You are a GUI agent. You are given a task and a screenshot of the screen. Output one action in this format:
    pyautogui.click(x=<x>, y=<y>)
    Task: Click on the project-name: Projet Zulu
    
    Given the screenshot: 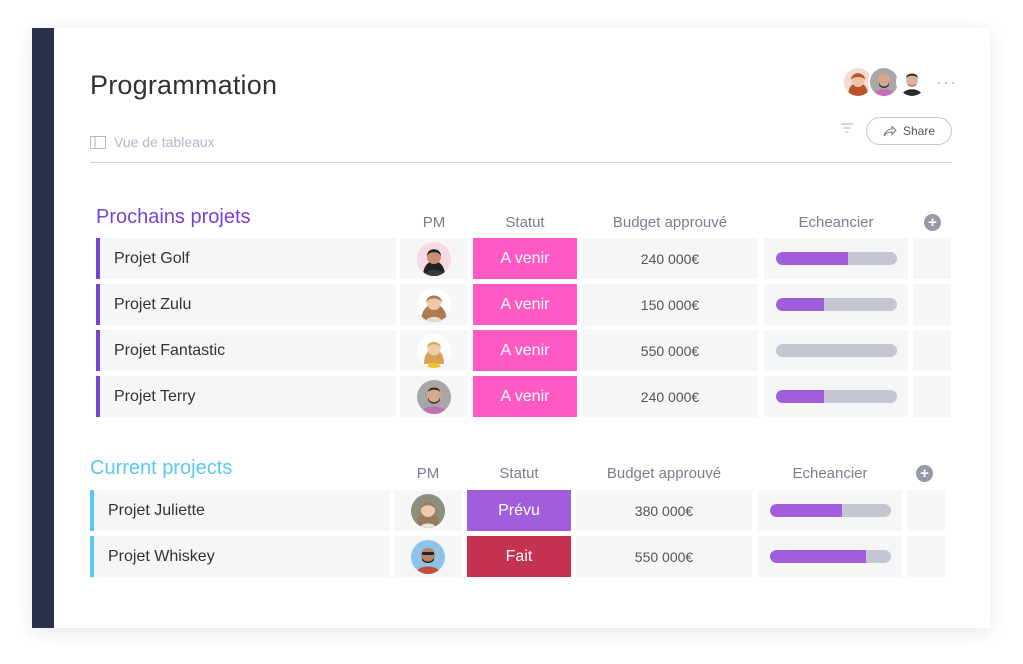 What is the action you would take?
    pyautogui.click(x=246, y=304)
    